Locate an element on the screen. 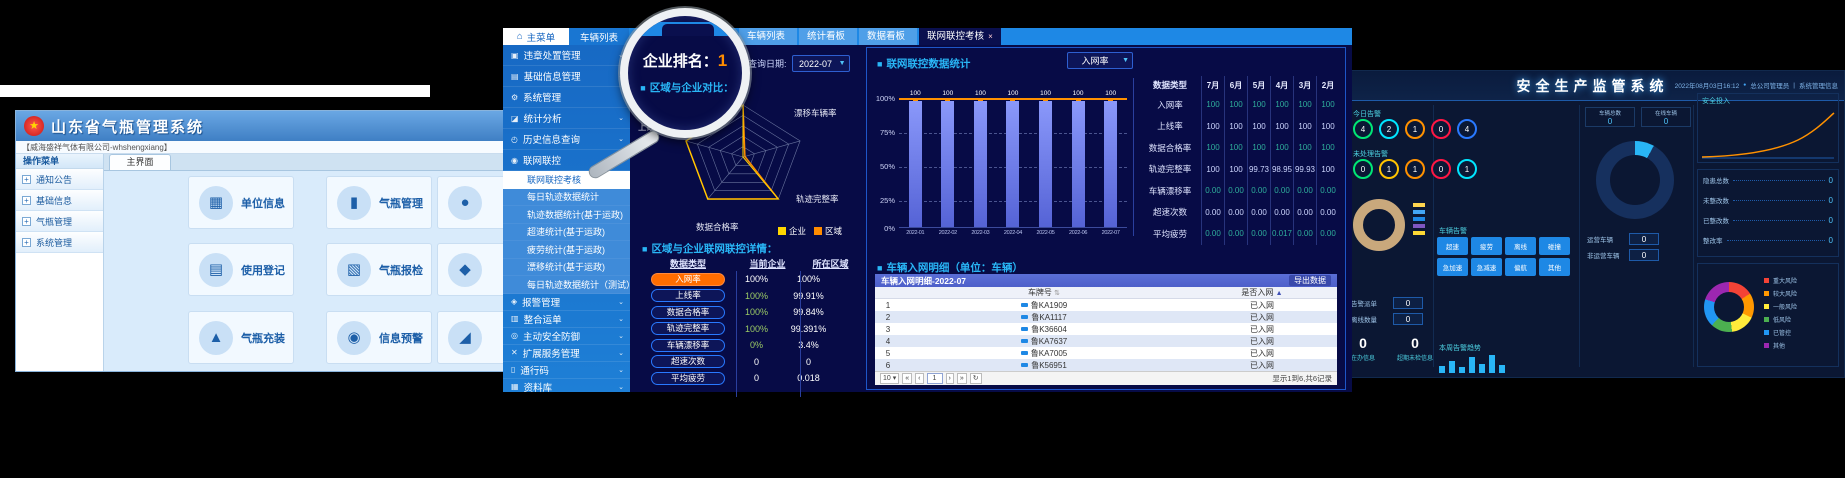  function-card: ▲ 气瓶充装 is located at coordinates (241, 337).